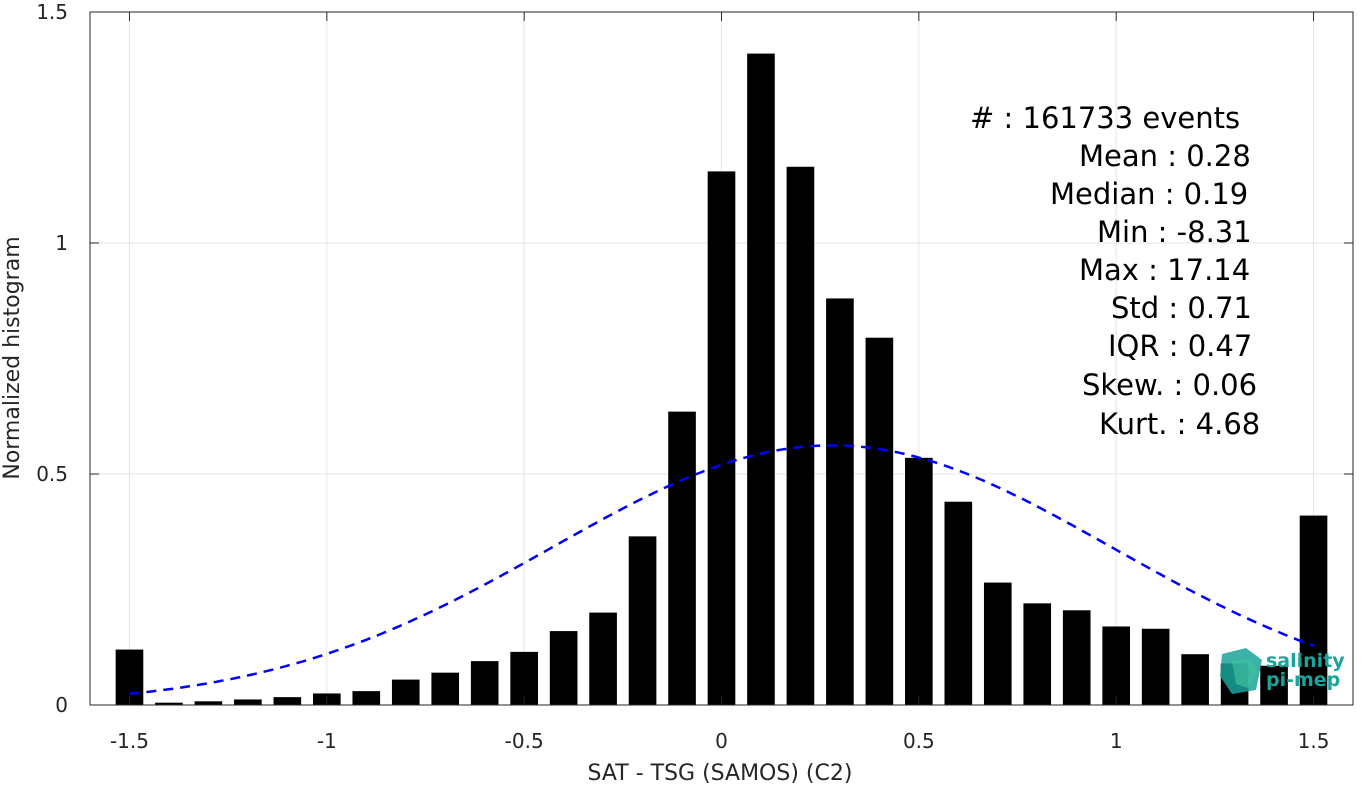  I want to click on salinity-pimep-logo: salinity pi-mep, so click(1282, 671).